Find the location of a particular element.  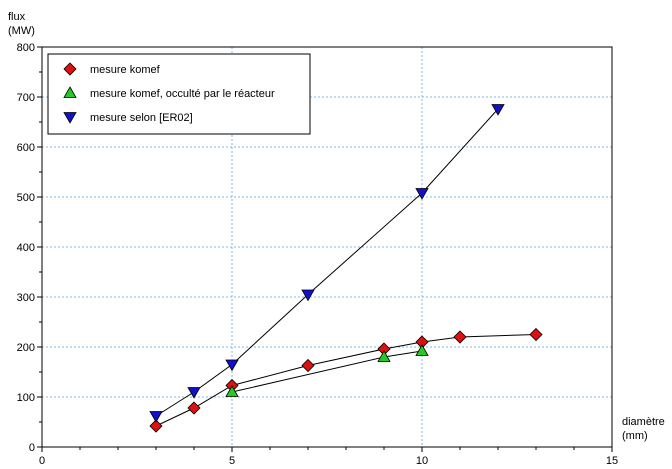

x-axis-title: diamètre is located at coordinates (643, 422).